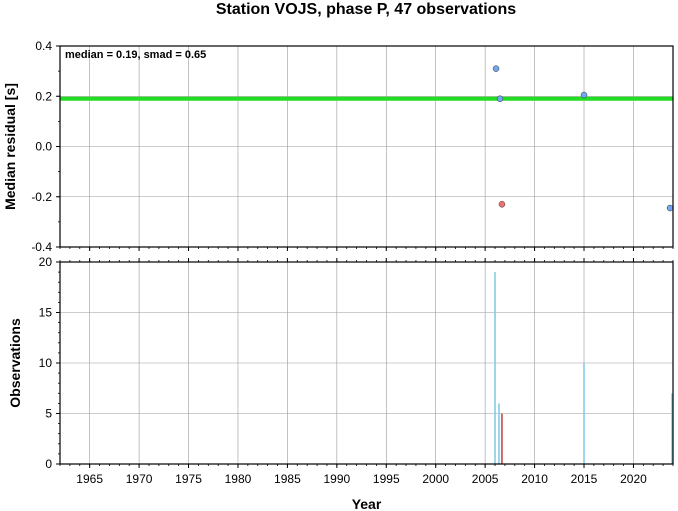 The image size is (678, 511). What do you see at coordinates (43, 96) in the screenshot?
I see `y-tick-label: 0.2` at bounding box center [43, 96].